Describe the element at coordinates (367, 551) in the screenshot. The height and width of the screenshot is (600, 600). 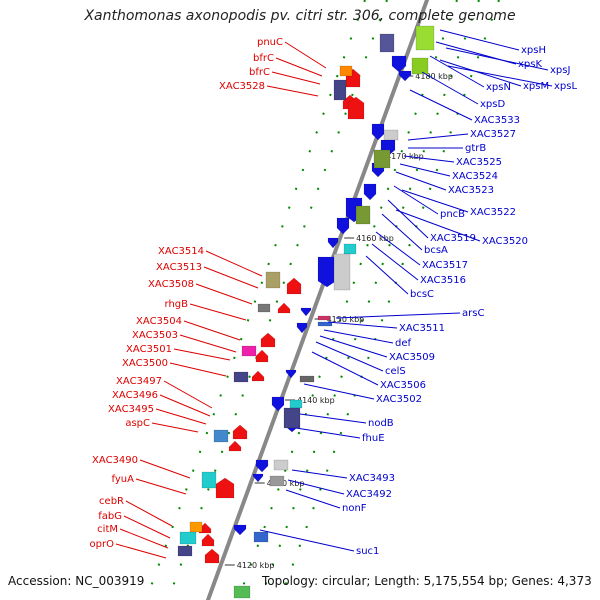
I see `reverse-gene-label: suc1` at that location.